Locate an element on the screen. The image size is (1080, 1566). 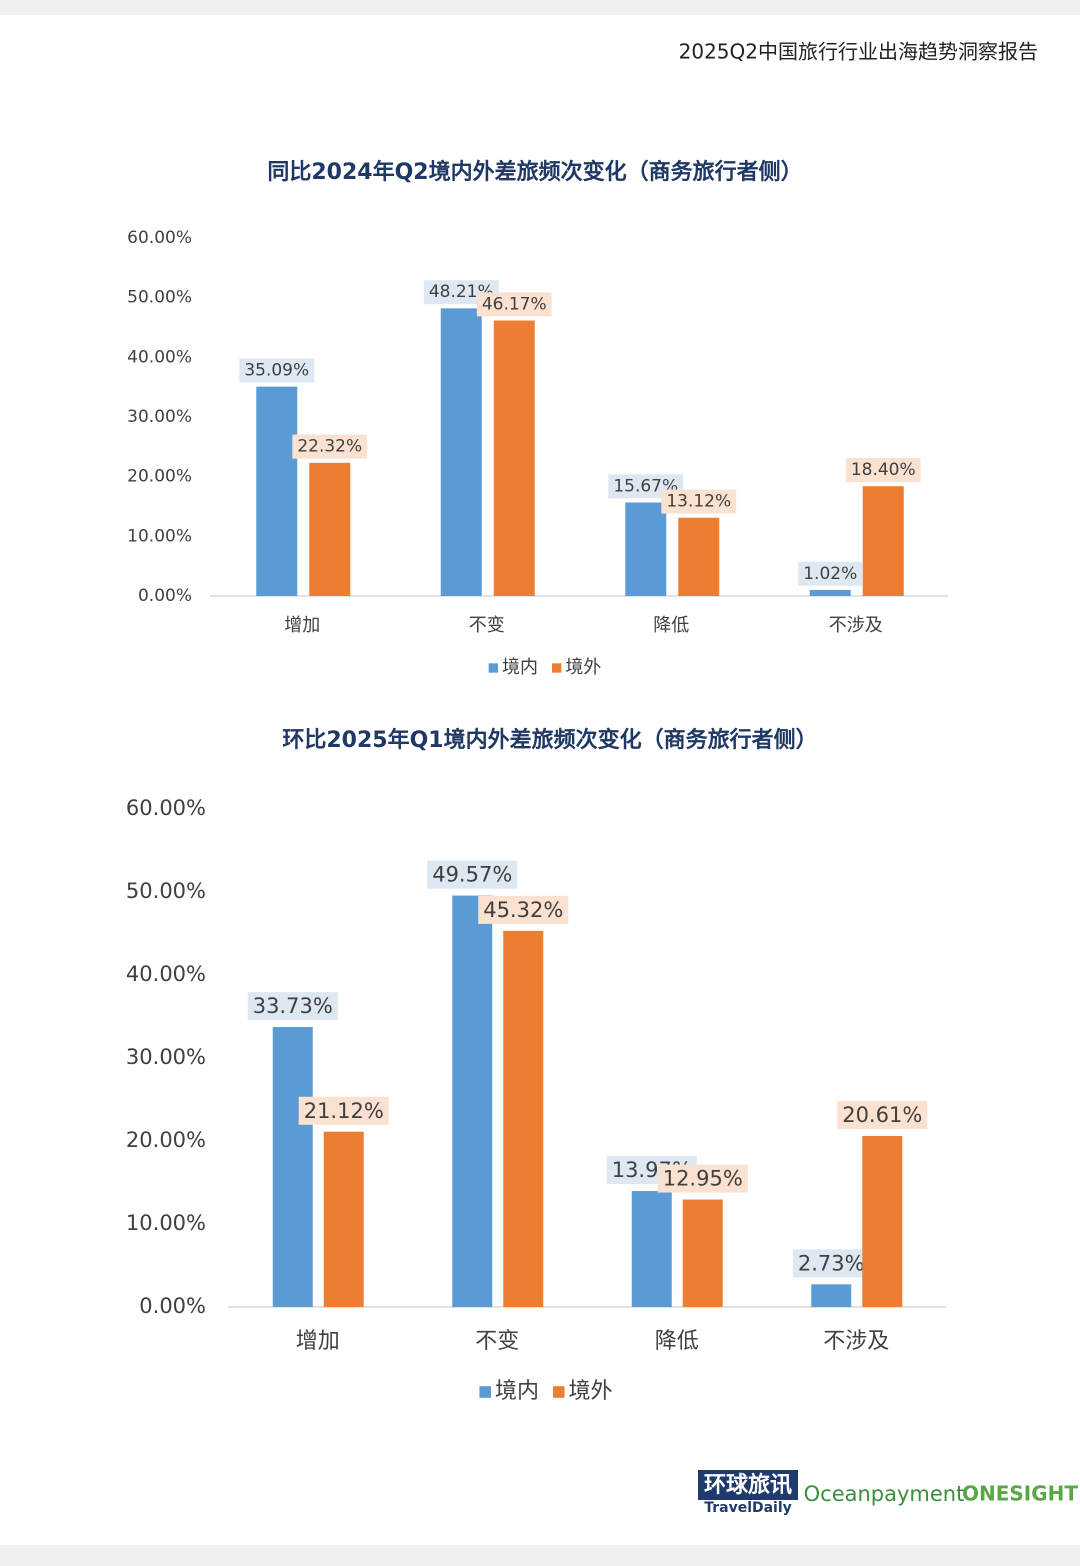
value-label: 18.40% is located at coordinates (883, 470).